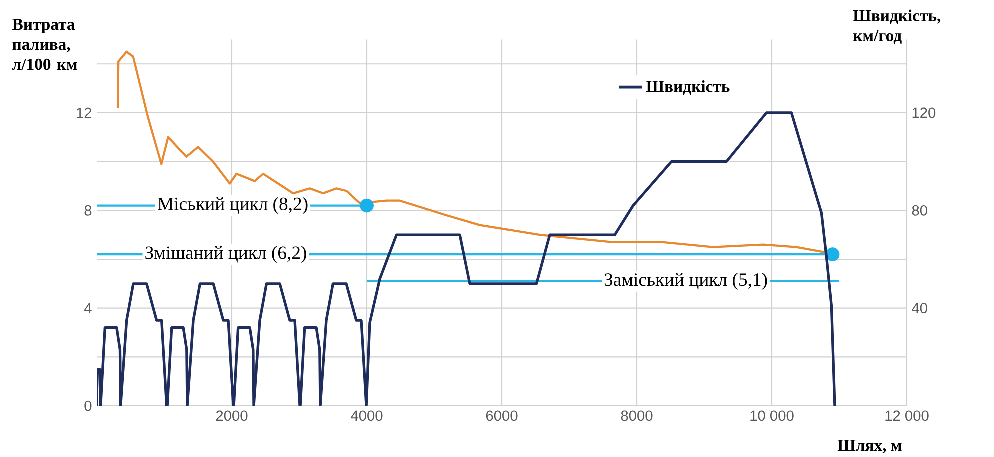 The height and width of the screenshot is (457, 994). Describe the element at coordinates (502, 416) in the screenshot. I see `x-tick-label: 6000` at that location.